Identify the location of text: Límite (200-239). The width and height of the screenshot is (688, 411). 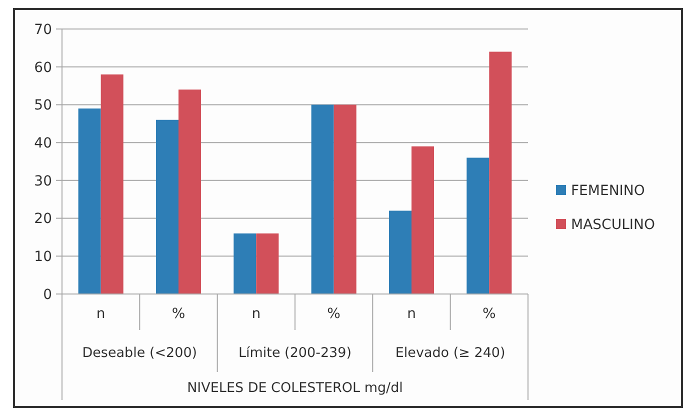
(295, 353).